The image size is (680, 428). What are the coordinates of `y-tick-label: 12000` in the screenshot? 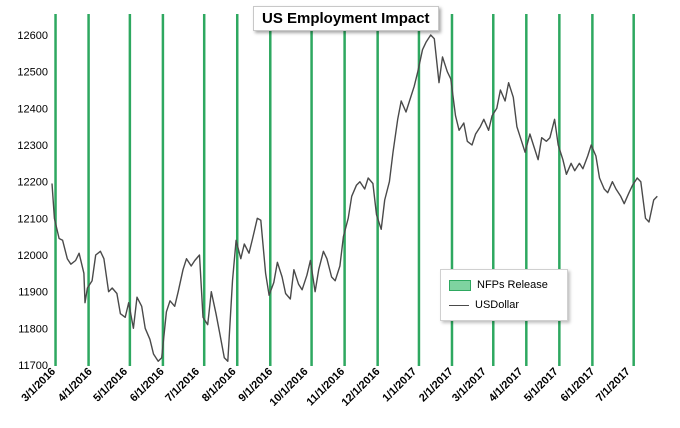 It's located at (32, 256).